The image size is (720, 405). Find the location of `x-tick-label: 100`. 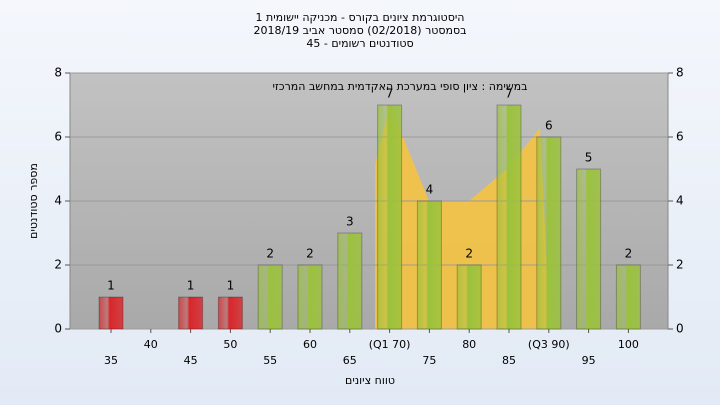

x-tick-label: 100 is located at coordinates (628, 344).